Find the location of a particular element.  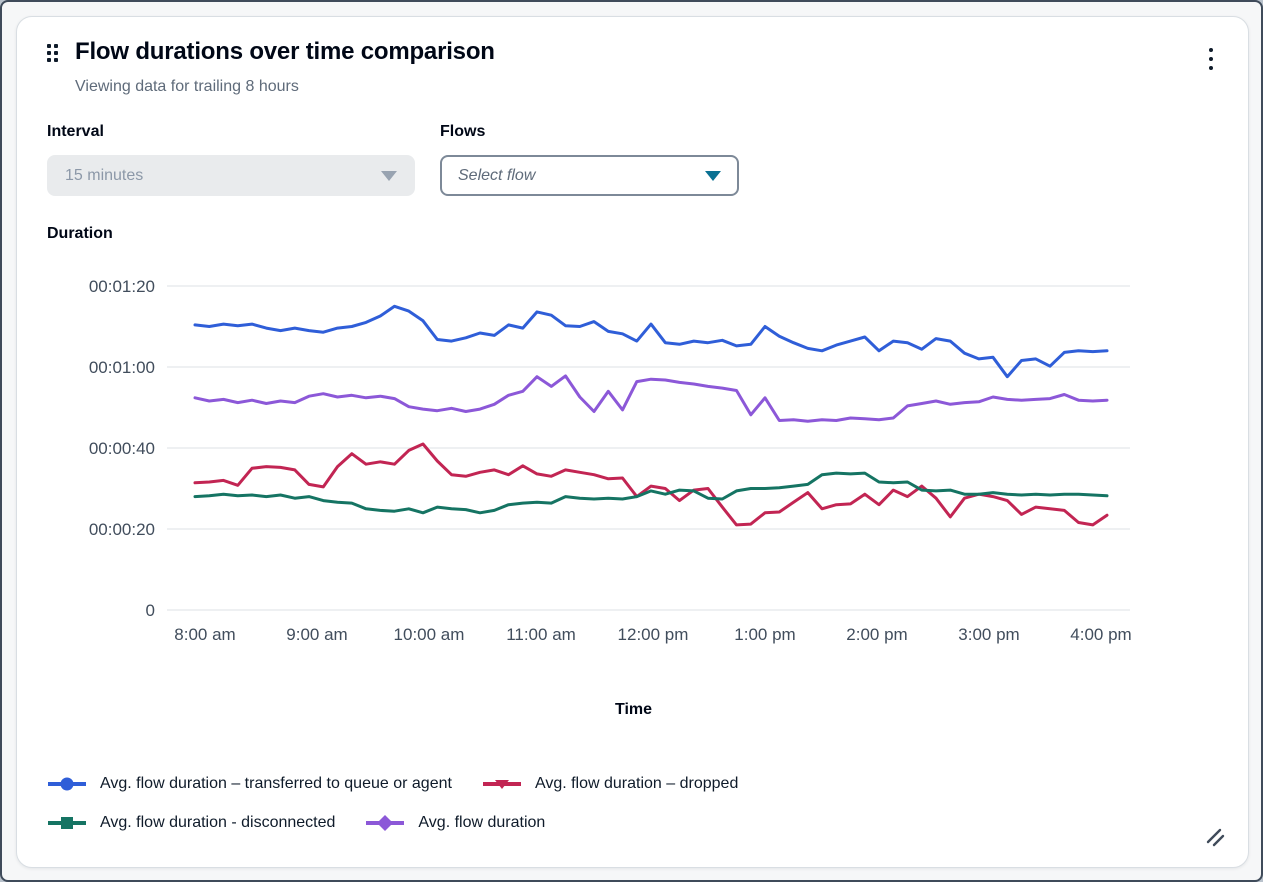

svg-text: 1:00 pm is located at coordinates (764, 634).